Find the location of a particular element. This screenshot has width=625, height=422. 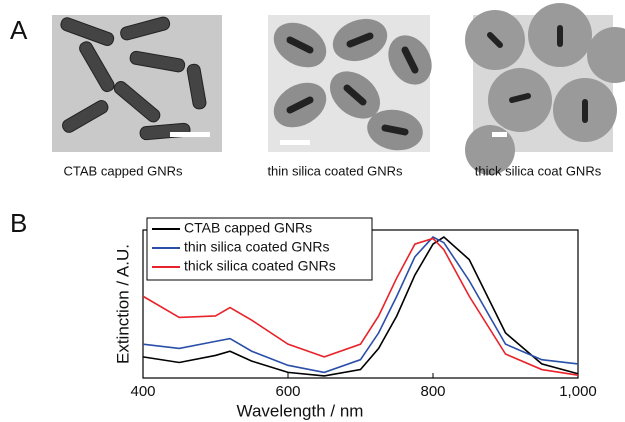

legend-box is located at coordinates (259, 249).